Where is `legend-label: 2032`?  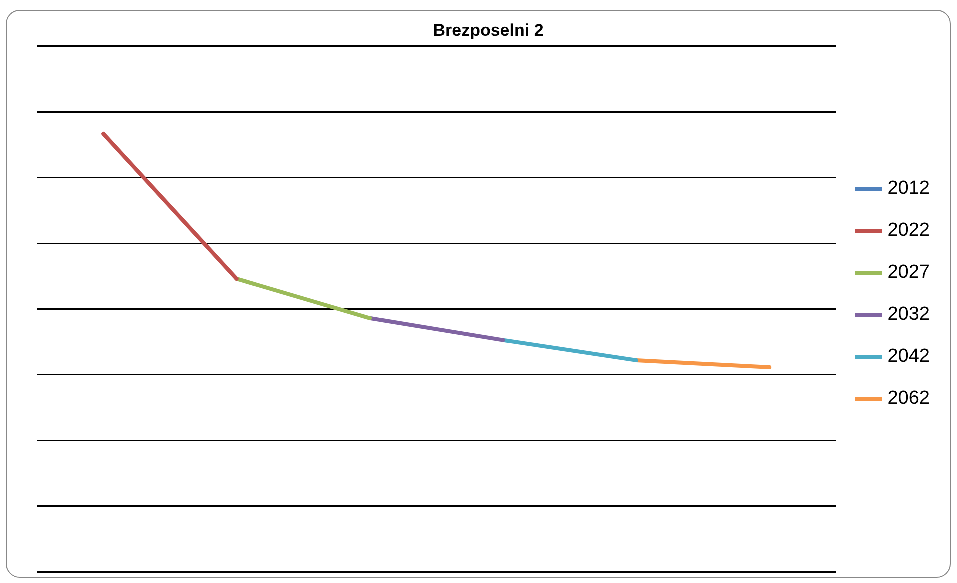
legend-label: 2032 is located at coordinates (909, 315).